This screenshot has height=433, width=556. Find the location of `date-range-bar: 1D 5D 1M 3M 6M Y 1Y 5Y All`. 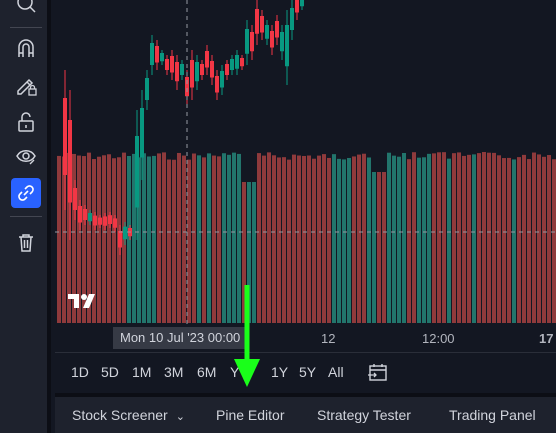

date-range-bar: 1D 5D 1M 3M 6M Y 1Y 5Y All is located at coordinates (305, 371).